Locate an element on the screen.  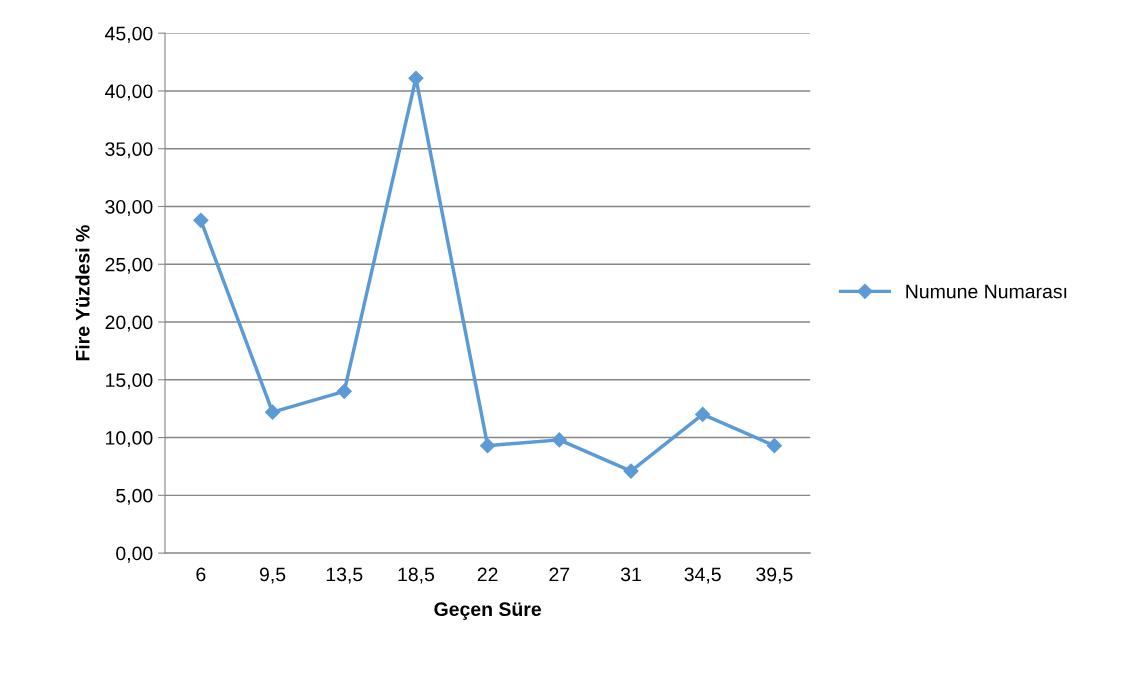
x-tick-label: 31 is located at coordinates (630, 574).